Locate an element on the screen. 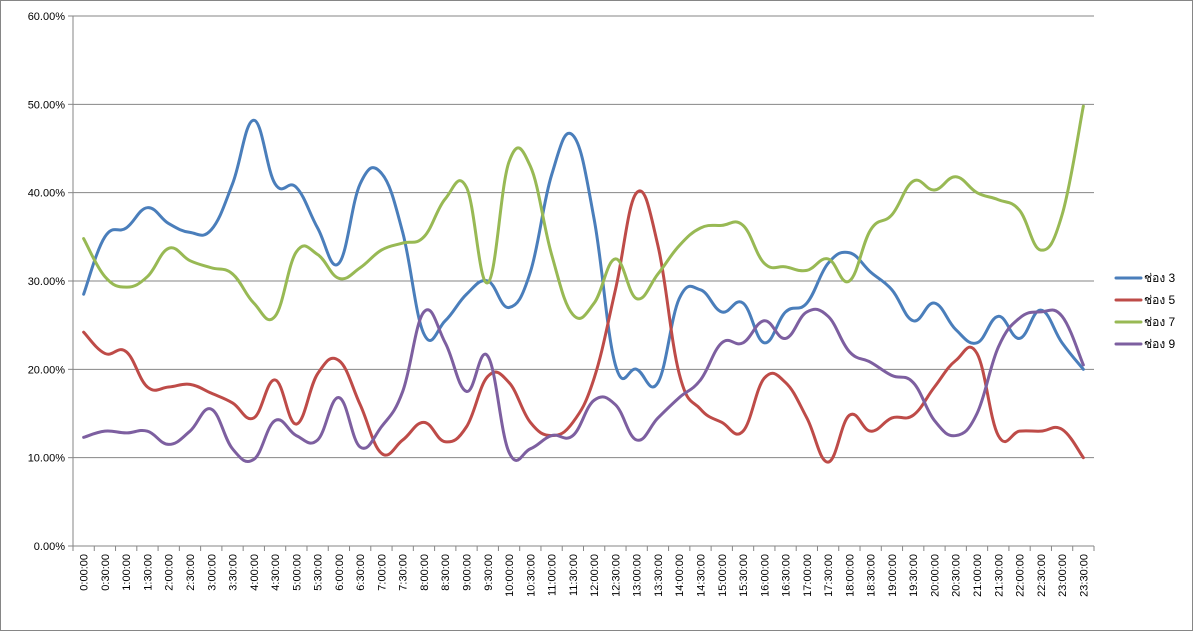 The image size is (1193, 635). x-tick-label: 19:00:00 is located at coordinates (893, 575).